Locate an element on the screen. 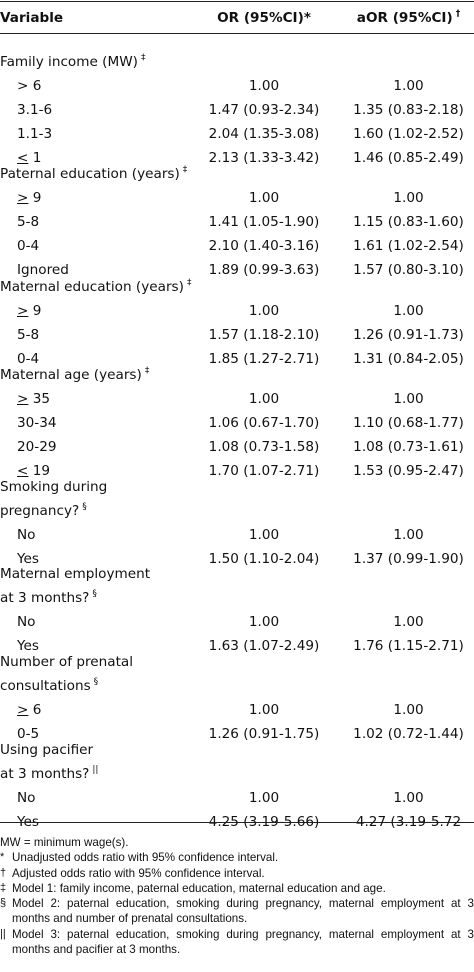  section-label: Maternal age (years) ‡ is located at coordinates (74, 375).